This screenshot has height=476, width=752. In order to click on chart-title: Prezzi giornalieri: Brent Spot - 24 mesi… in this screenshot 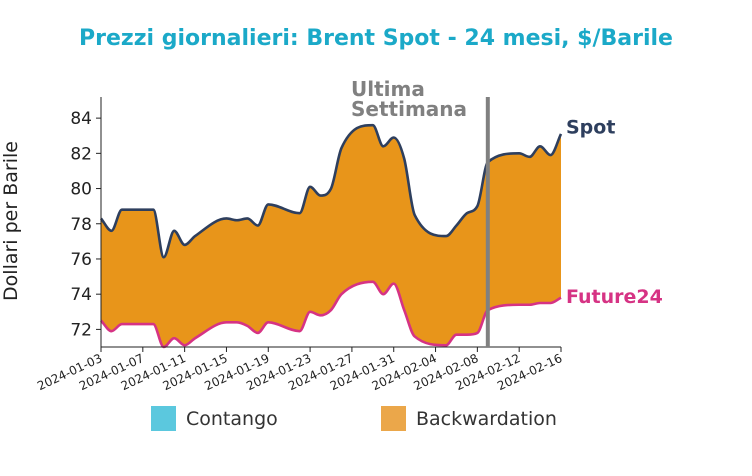, I will do `click(376, 38)`.